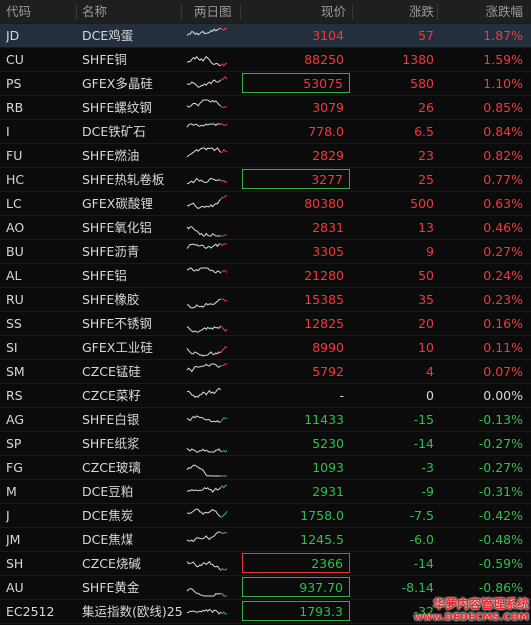 The height and width of the screenshot is (625, 531). Describe the element at coordinates (265, 108) in the screenshot. I see `table-row: RB SHFE螺纹钢 3079 26 0.85%` at that location.